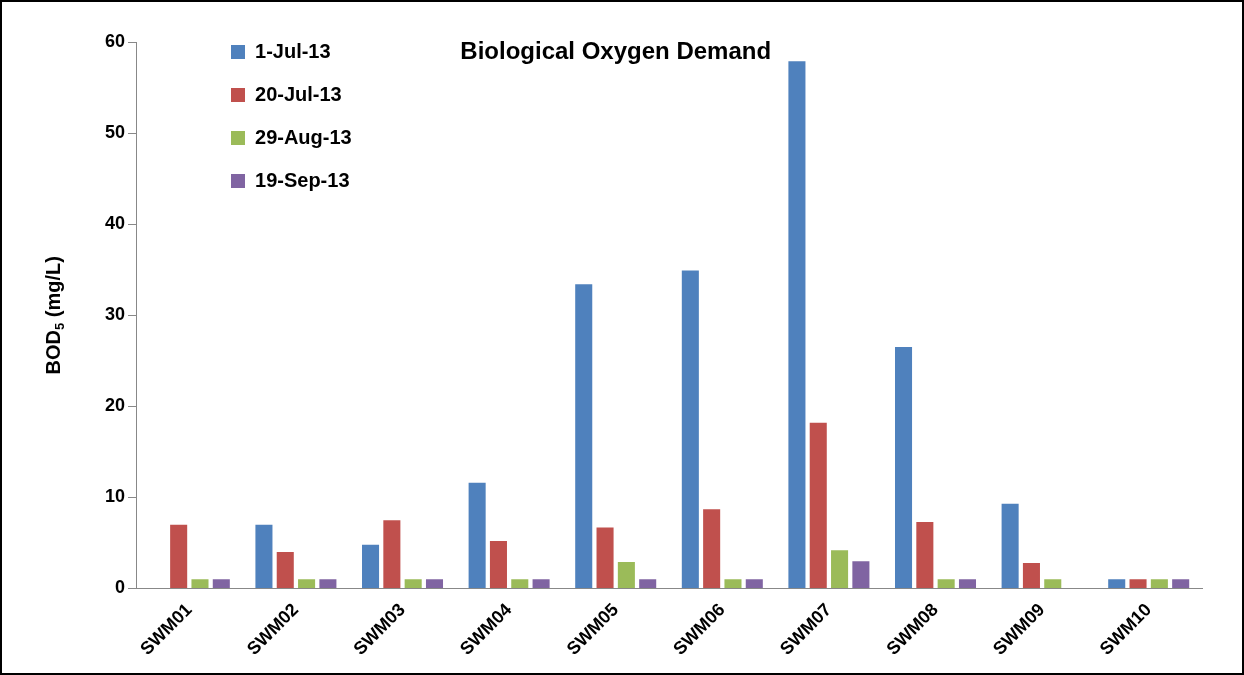  I want to click on chart-title: Biological Oxygen Demand, so click(616, 50).